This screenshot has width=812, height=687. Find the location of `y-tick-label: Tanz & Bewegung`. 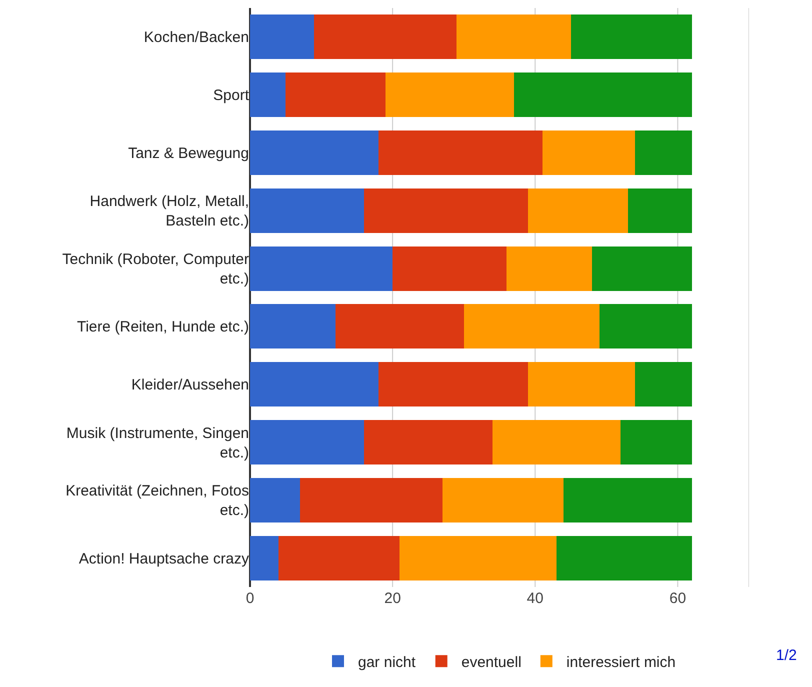

y-tick-label: Tanz & Bewegung is located at coordinates (188, 153).